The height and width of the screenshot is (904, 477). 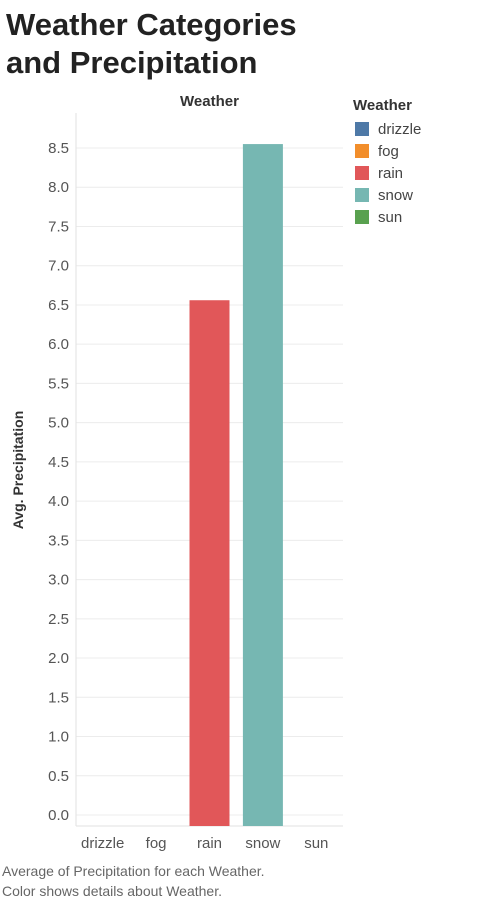 What do you see at coordinates (262, 843) in the screenshot?
I see `x-tick-label: snow` at bounding box center [262, 843].